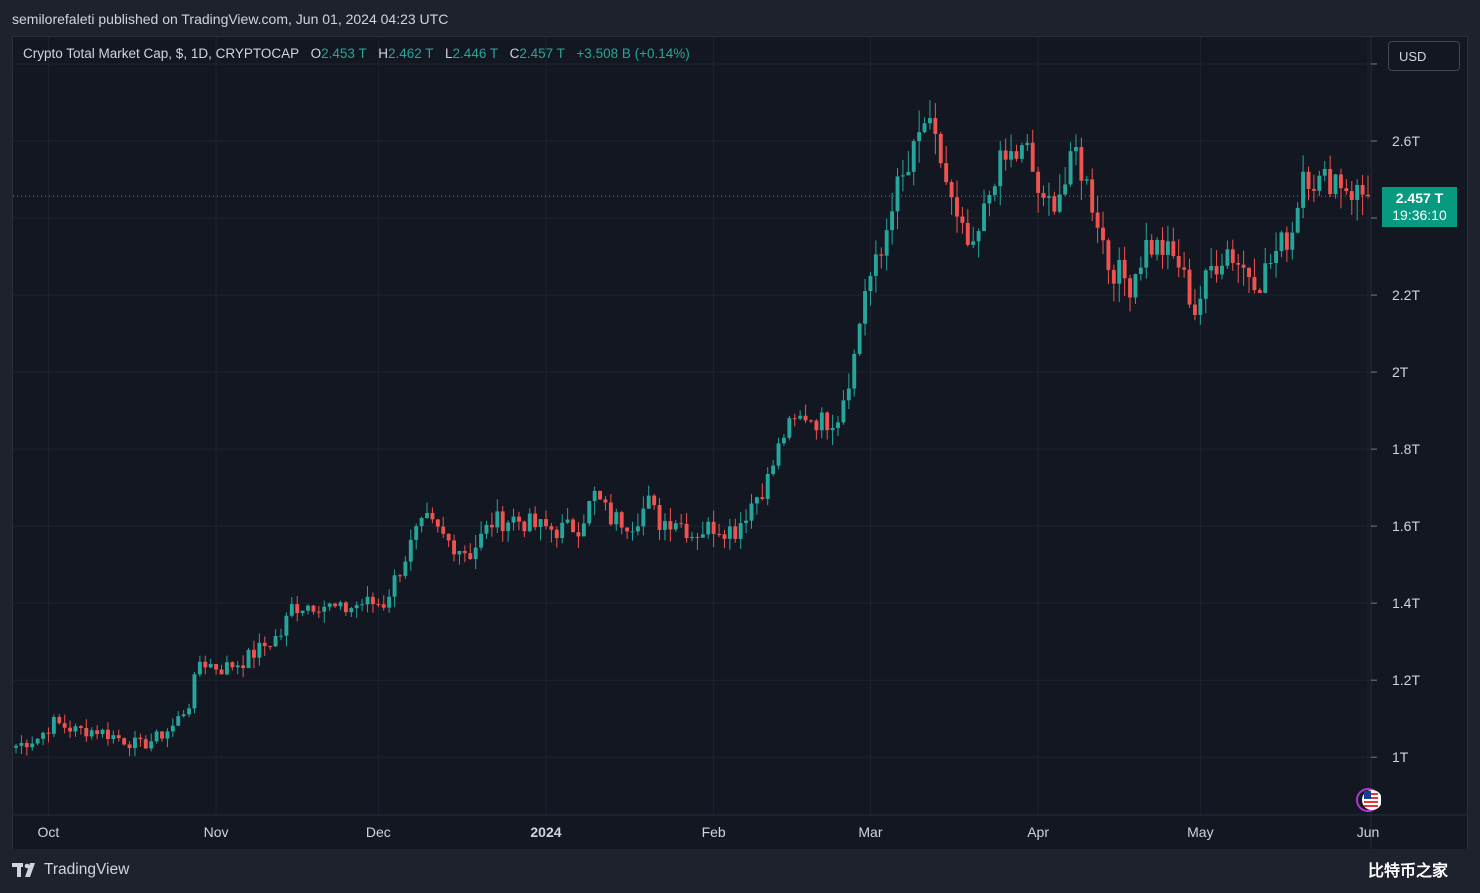 The width and height of the screenshot is (1480, 893). What do you see at coordinates (1368, 800) in the screenshot?
I see `us-flag-icon` at bounding box center [1368, 800].